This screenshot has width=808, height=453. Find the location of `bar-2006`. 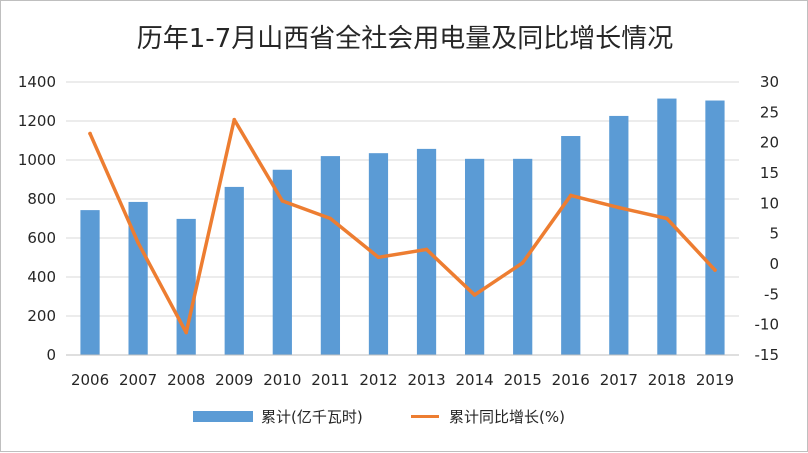

bar-2006 is located at coordinates (90, 282).